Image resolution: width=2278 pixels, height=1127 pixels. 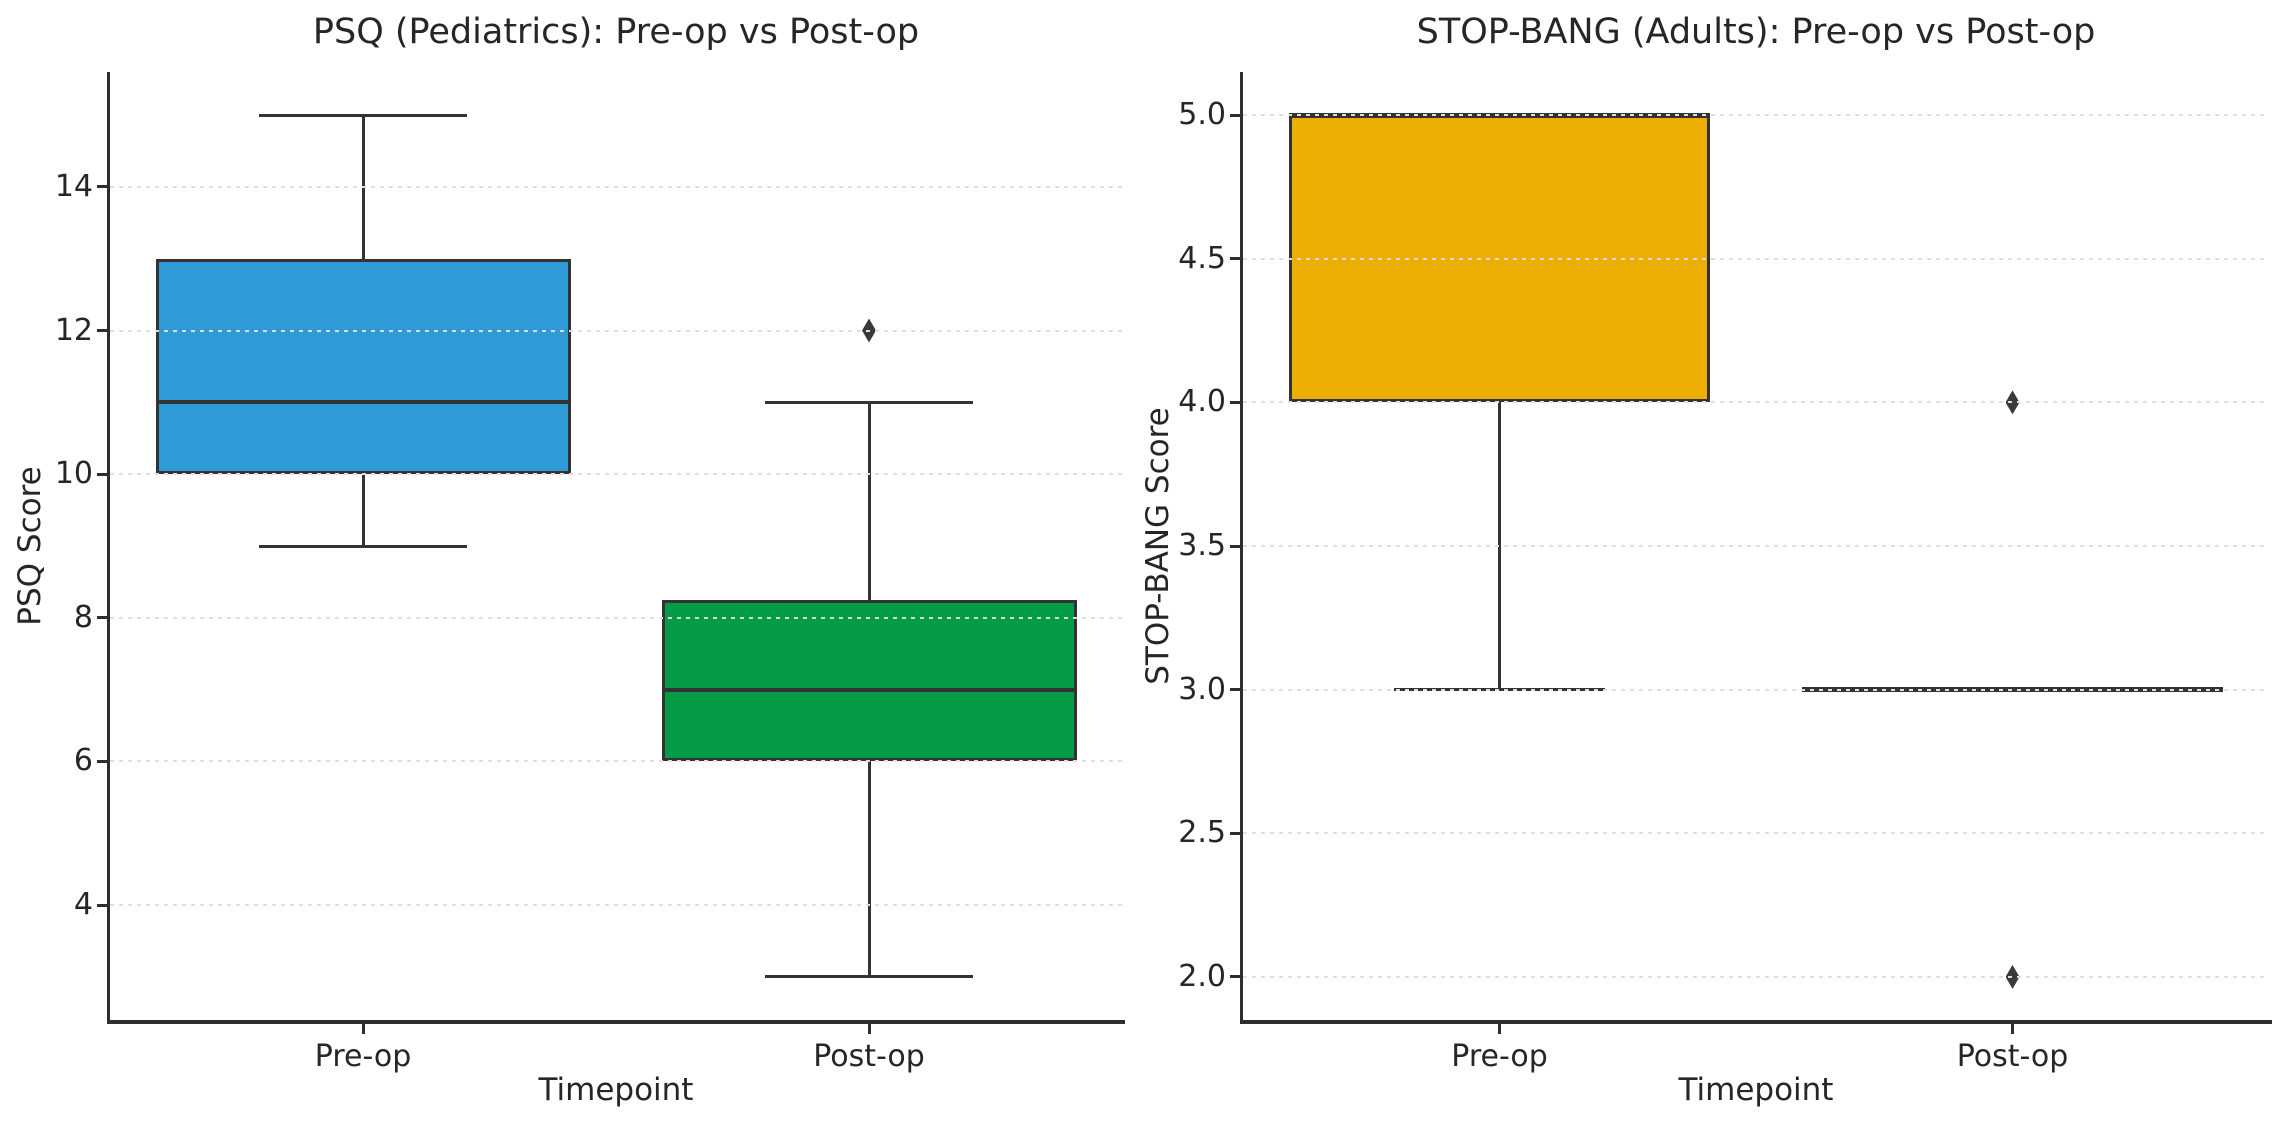 I want to click on y-tick-label: 6, so click(x=83, y=761).